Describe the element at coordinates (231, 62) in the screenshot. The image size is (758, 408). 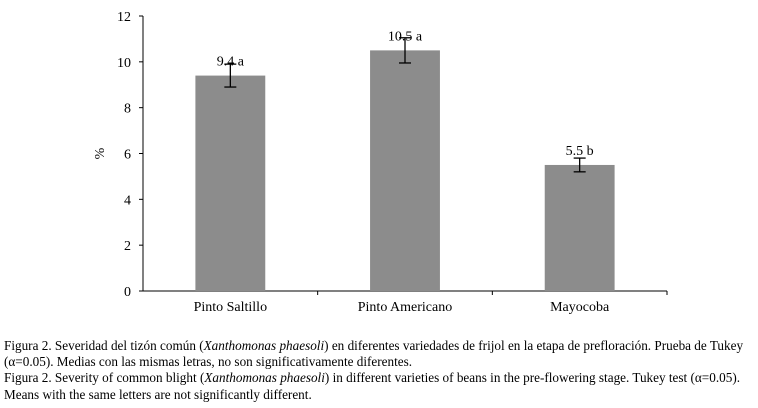
I see `data-label: 9.4 a` at that location.